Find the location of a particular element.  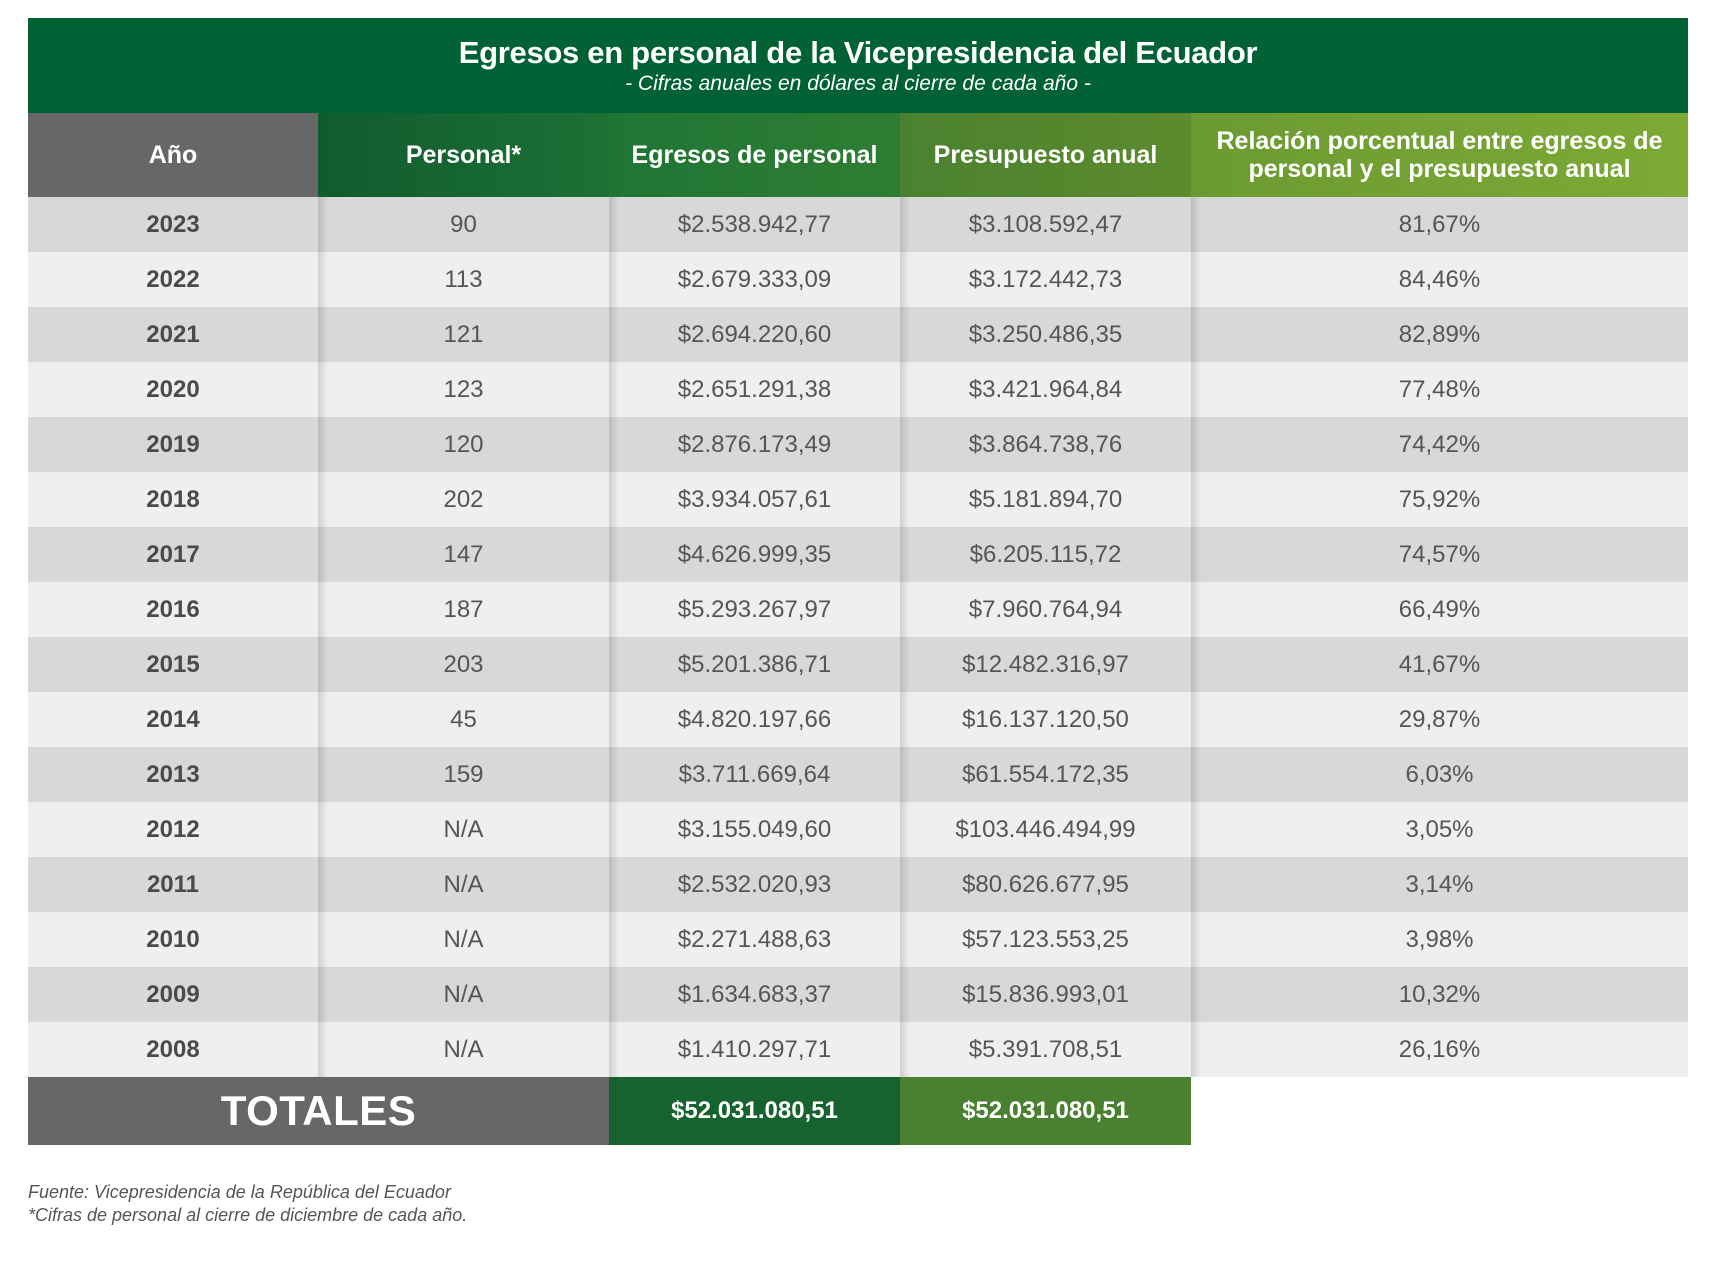

table-cell-presupuesto: $3.421.964,84 is located at coordinates (1045, 389).